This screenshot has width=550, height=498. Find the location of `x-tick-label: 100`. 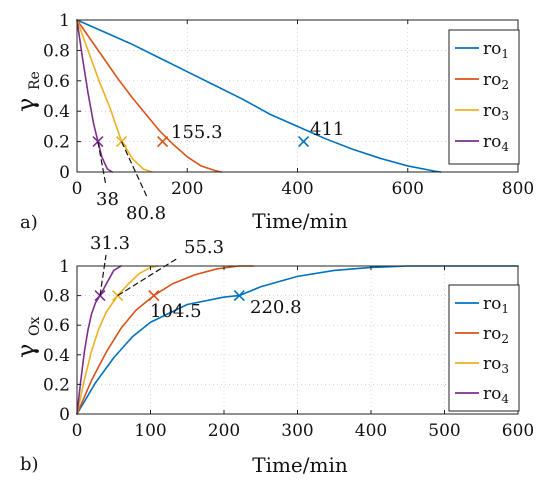

x-tick-label: 100 is located at coordinates (150, 431).